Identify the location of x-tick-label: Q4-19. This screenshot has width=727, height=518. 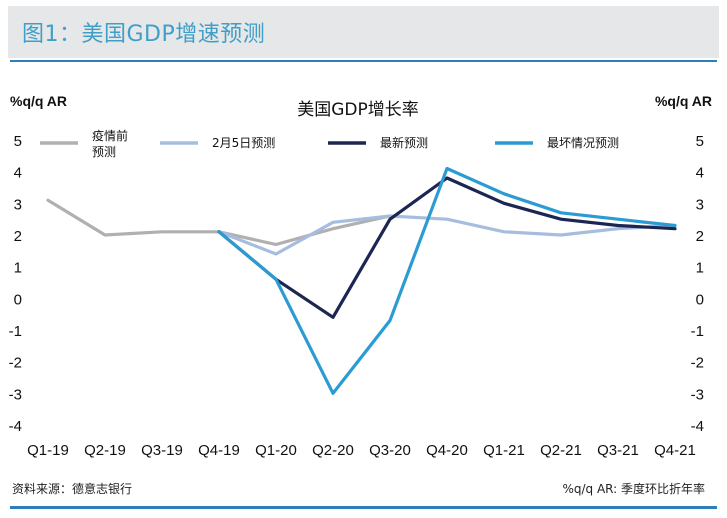
(219, 450).